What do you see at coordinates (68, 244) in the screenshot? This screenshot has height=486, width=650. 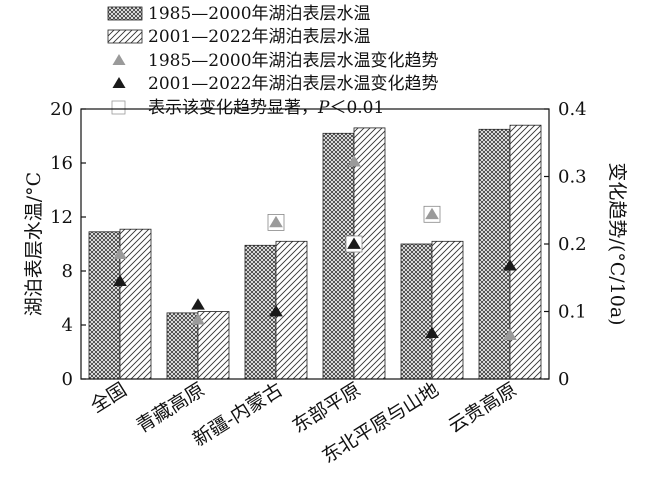 I see `left-axis: 0 4 8 12 16 20` at bounding box center [68, 244].